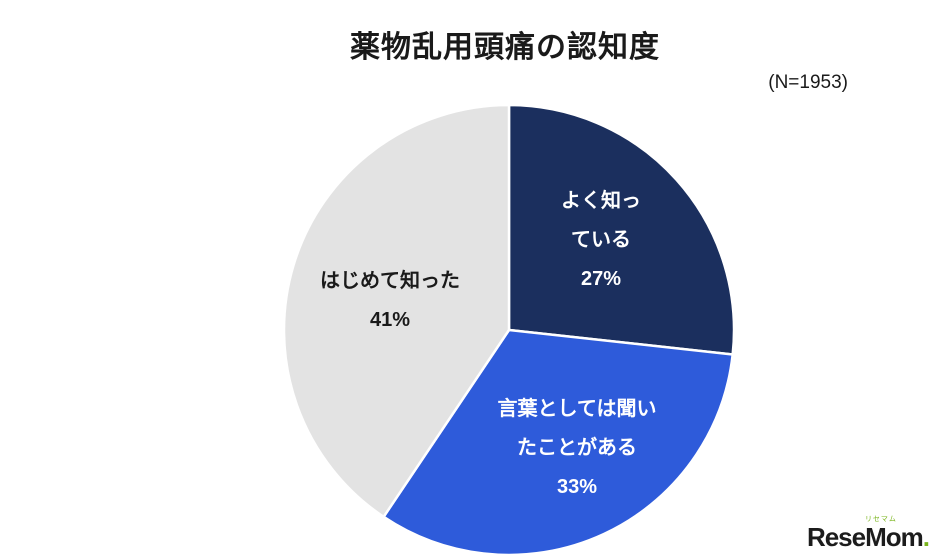  I want to click on resemom-logo: リセマム ReseMom., so click(868, 533).